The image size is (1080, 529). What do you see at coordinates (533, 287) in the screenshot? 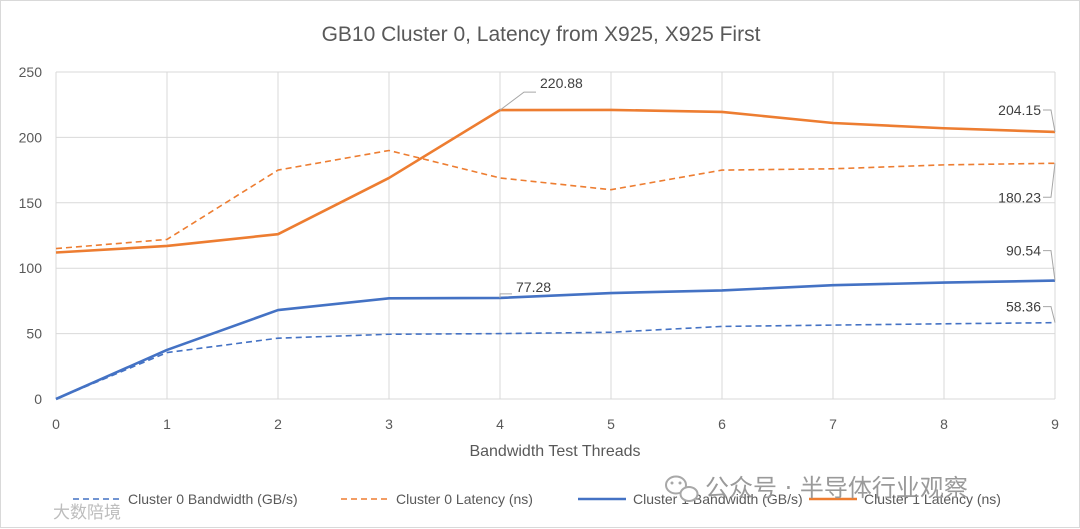
I see `data-label: 77.28` at bounding box center [533, 287].